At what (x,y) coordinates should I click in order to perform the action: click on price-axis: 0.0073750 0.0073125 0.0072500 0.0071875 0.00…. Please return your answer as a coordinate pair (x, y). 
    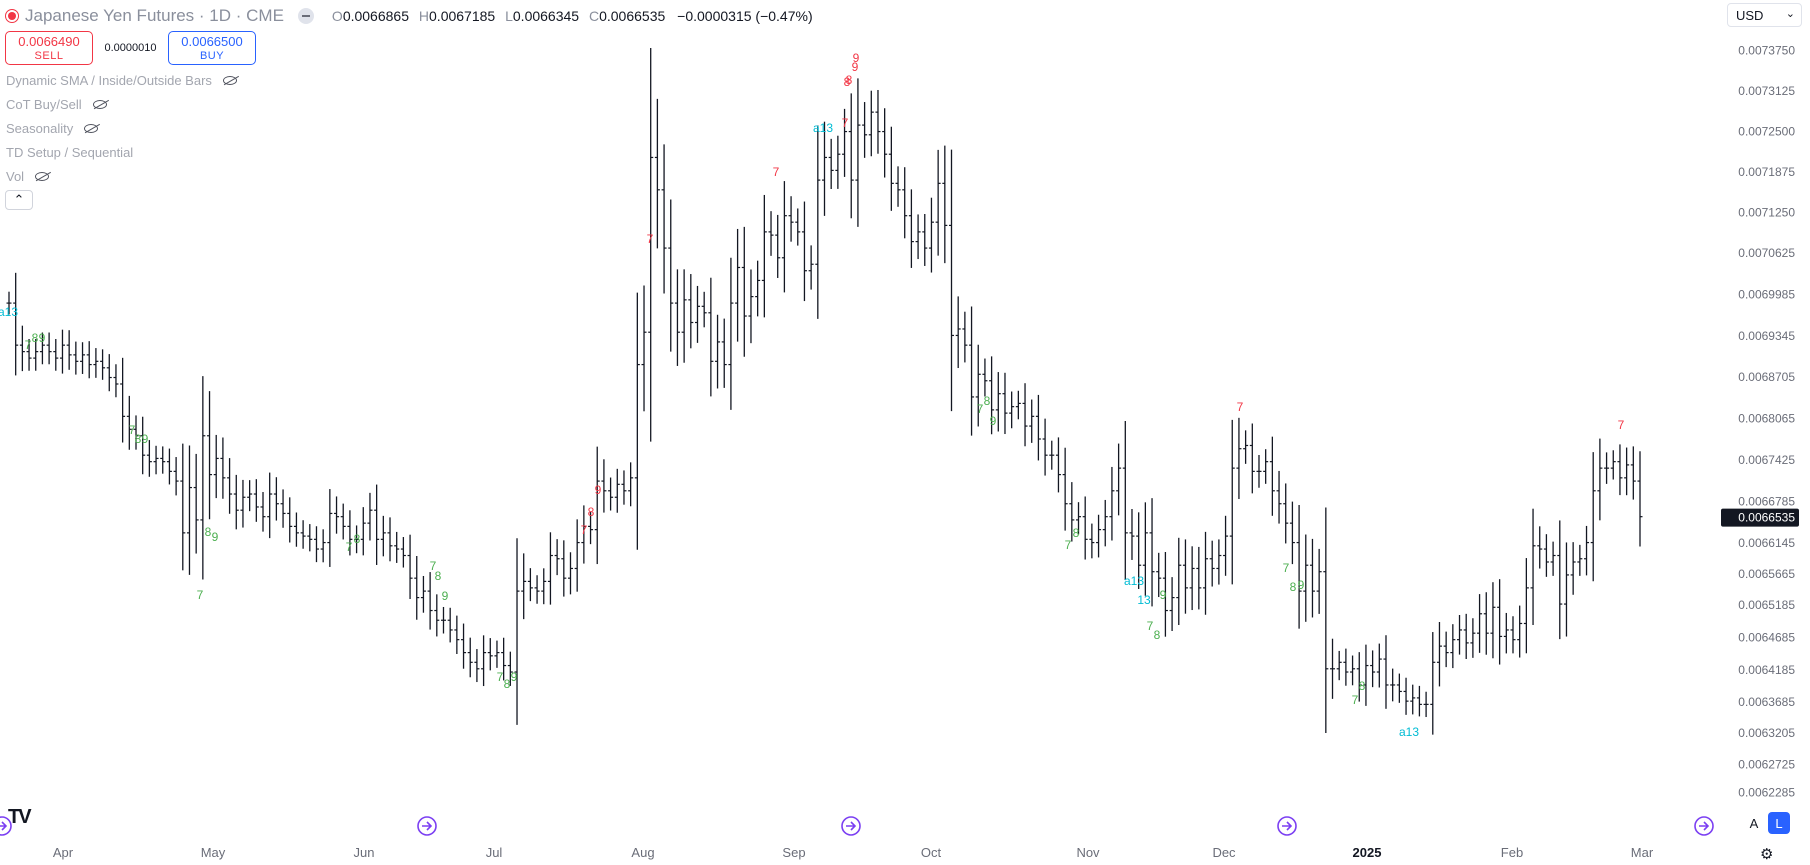
    Looking at the image, I should click on (1760, 422).